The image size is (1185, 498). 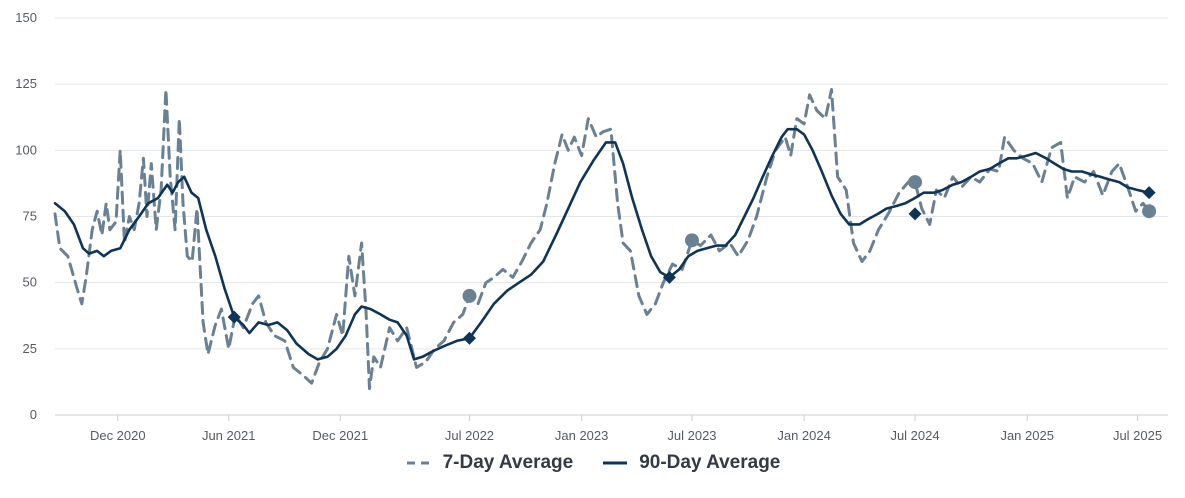 I want to click on x-tick-label: Dec 2020, so click(x=118, y=435).